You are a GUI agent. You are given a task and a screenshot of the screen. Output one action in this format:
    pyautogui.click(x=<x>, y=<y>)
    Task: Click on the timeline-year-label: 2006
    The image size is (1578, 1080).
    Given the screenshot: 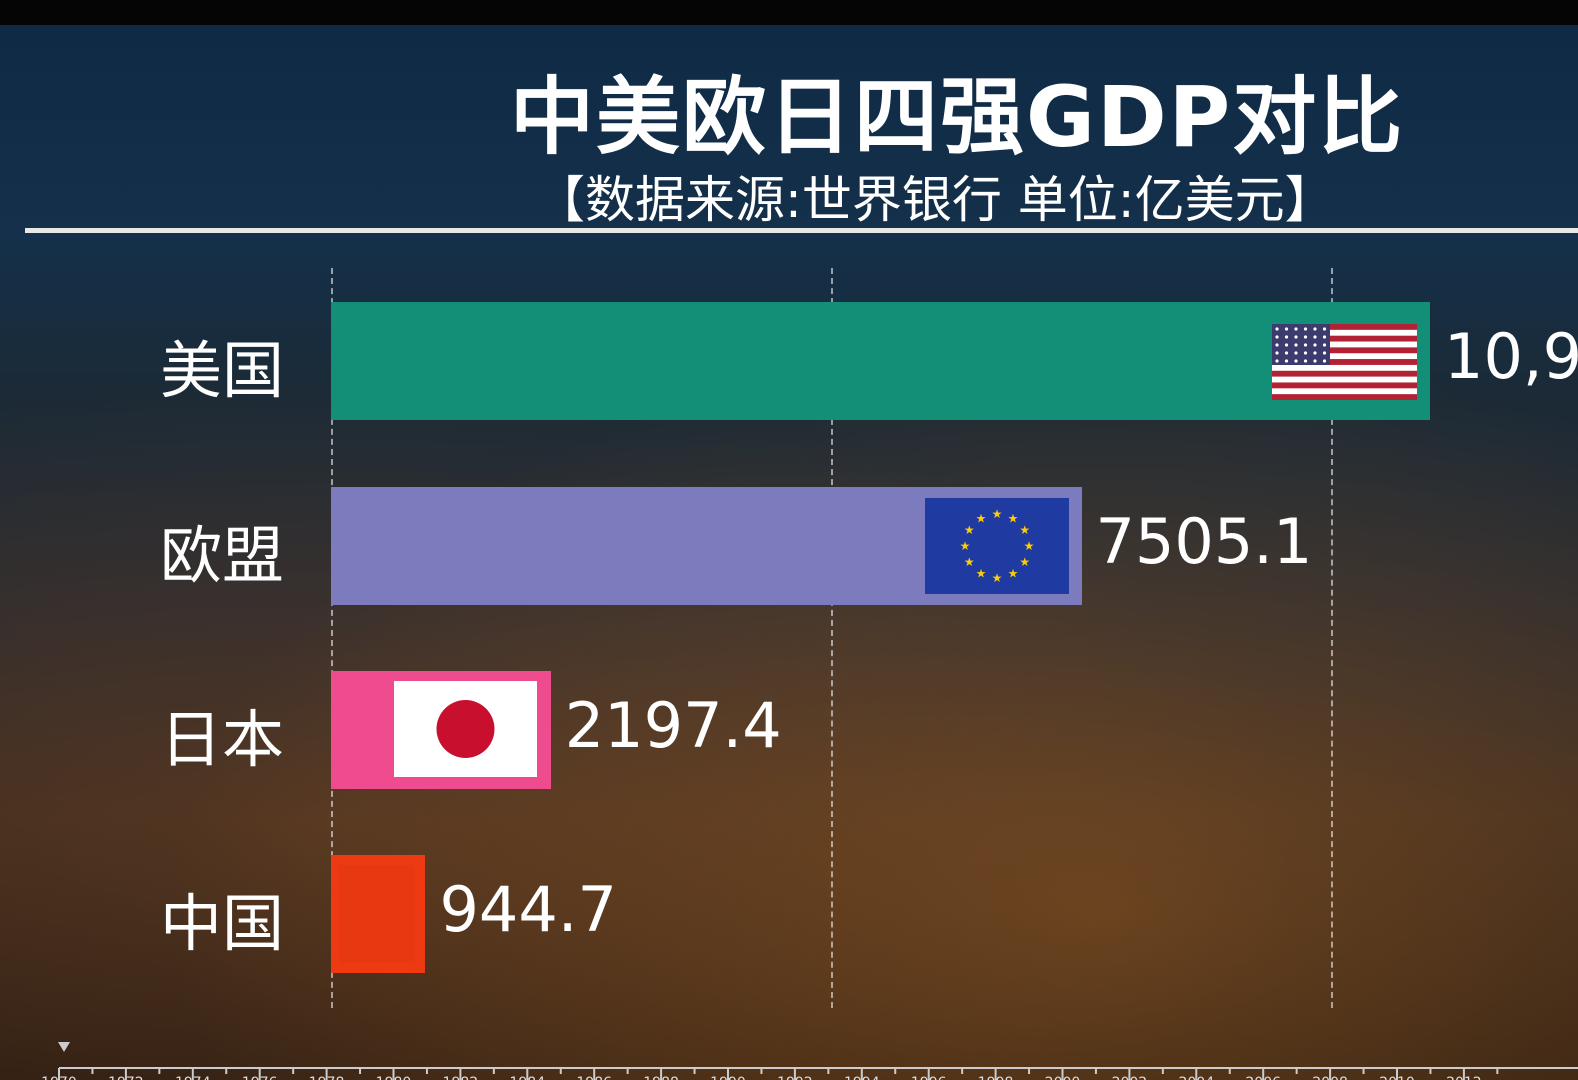 What is the action you would take?
    pyautogui.click(x=1263, y=1077)
    